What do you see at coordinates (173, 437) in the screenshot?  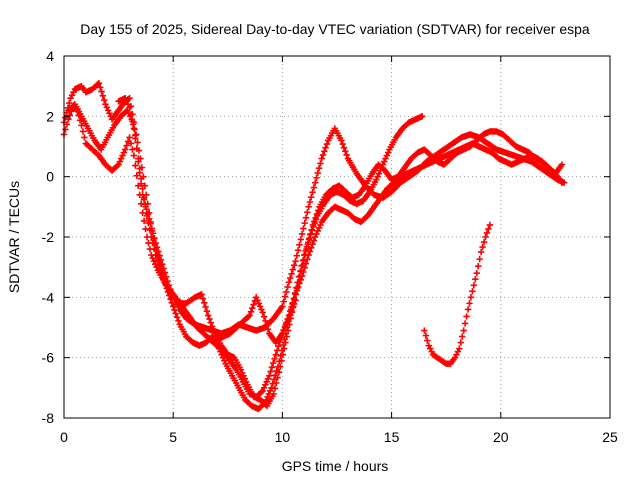 I see `x-tick-label: 5` at bounding box center [173, 437].